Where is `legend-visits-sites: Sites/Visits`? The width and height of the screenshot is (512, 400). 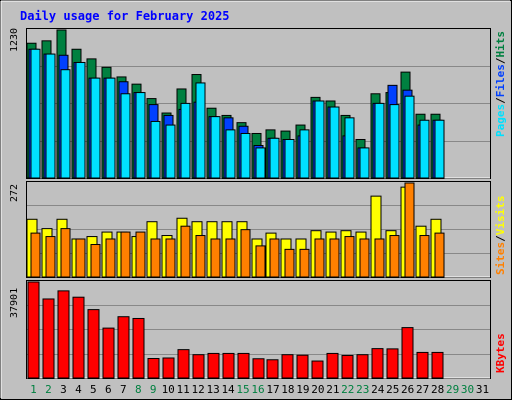
legend-visits-sites: Sites/Visits is located at coordinates (500, 236).